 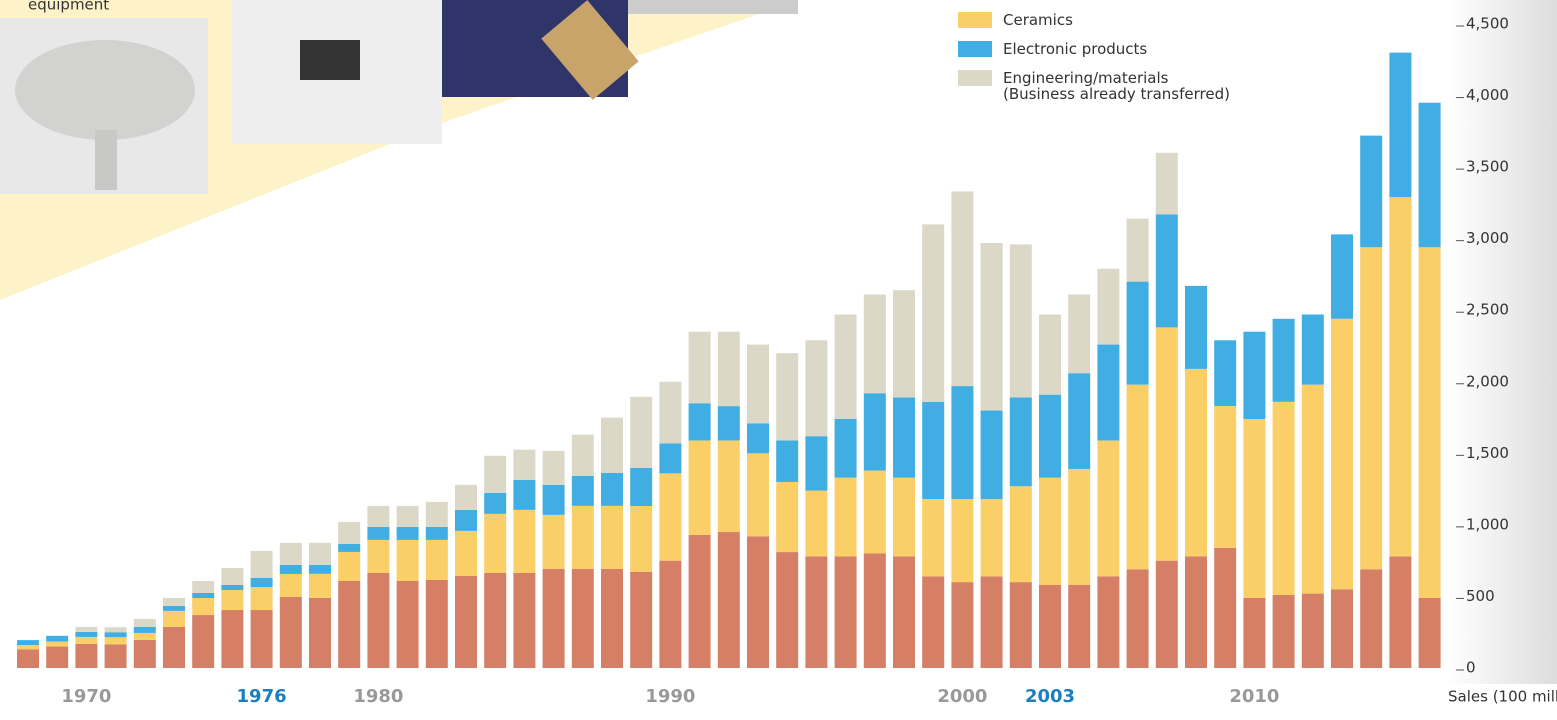 What do you see at coordinates (86, 696) in the screenshot?
I see `x-tick-label: 1970` at bounding box center [86, 696].